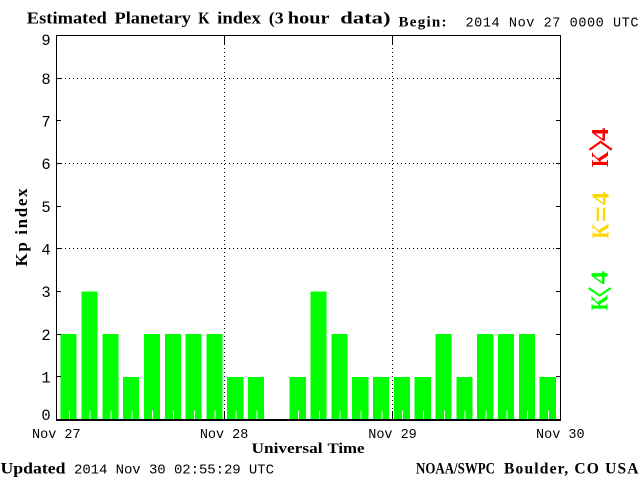 The width and height of the screenshot is (640, 485). Describe the element at coordinates (276, 18) in the screenshot. I see `svg-text: (3` at that location.